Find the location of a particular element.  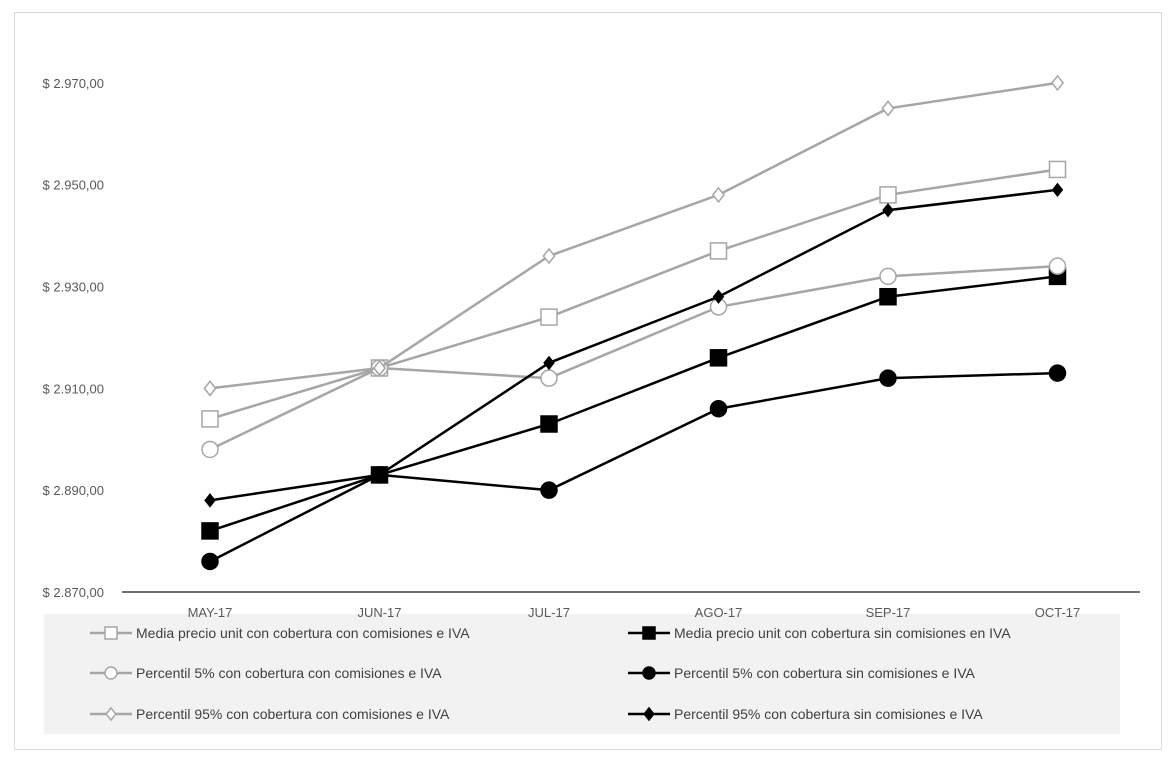

x-tick-label: JUN-17 is located at coordinates (379, 612).